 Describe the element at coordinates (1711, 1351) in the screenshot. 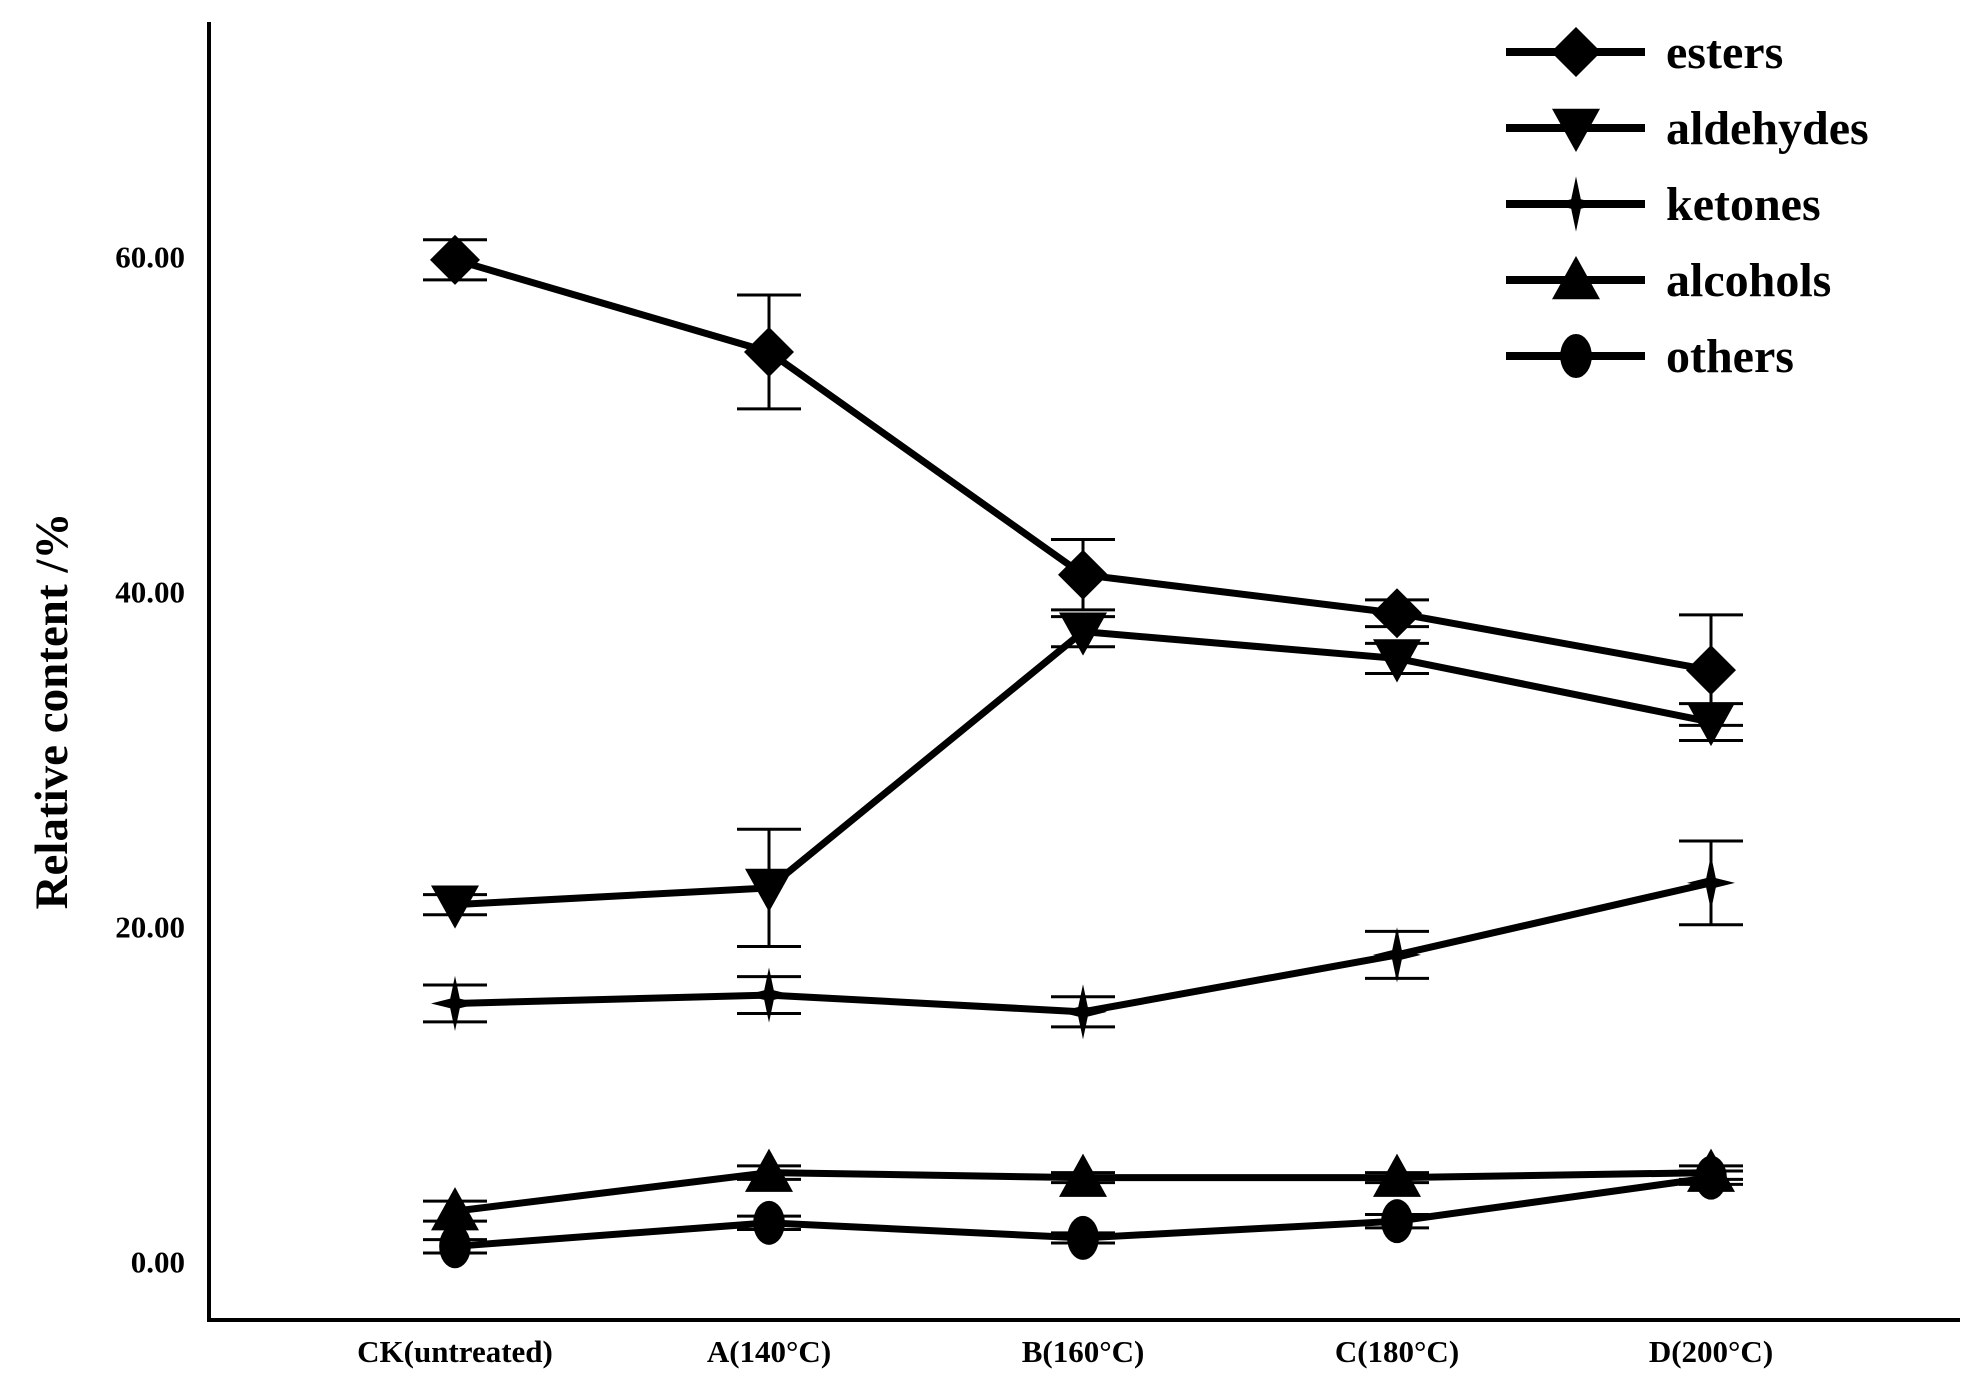

I see `x-tick-label: D(200°C)` at that location.